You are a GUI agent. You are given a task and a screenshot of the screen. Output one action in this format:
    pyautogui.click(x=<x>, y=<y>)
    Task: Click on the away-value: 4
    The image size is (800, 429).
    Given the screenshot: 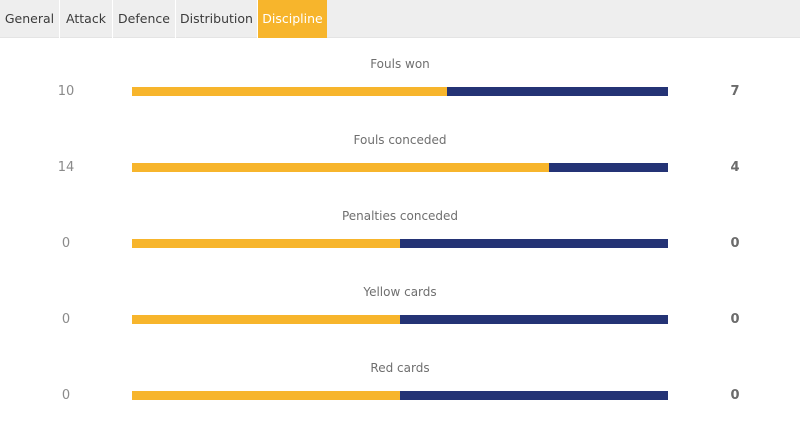 What is the action you would take?
    pyautogui.click(x=735, y=167)
    